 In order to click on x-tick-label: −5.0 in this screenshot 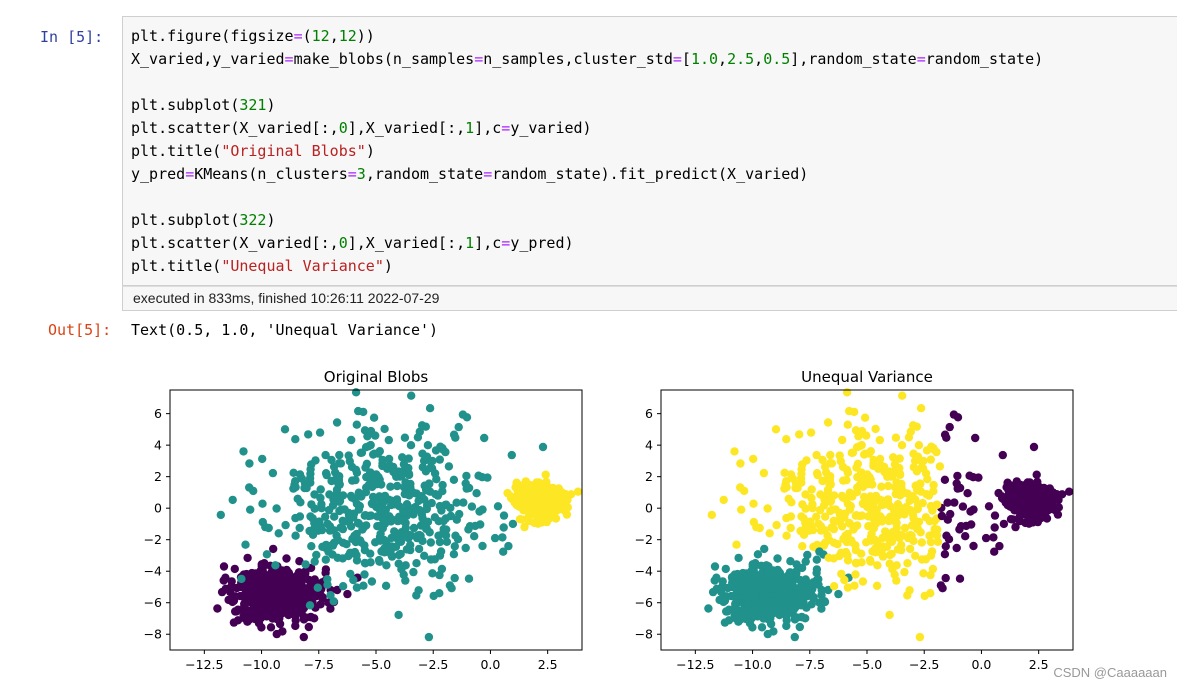, I will do `click(867, 664)`.